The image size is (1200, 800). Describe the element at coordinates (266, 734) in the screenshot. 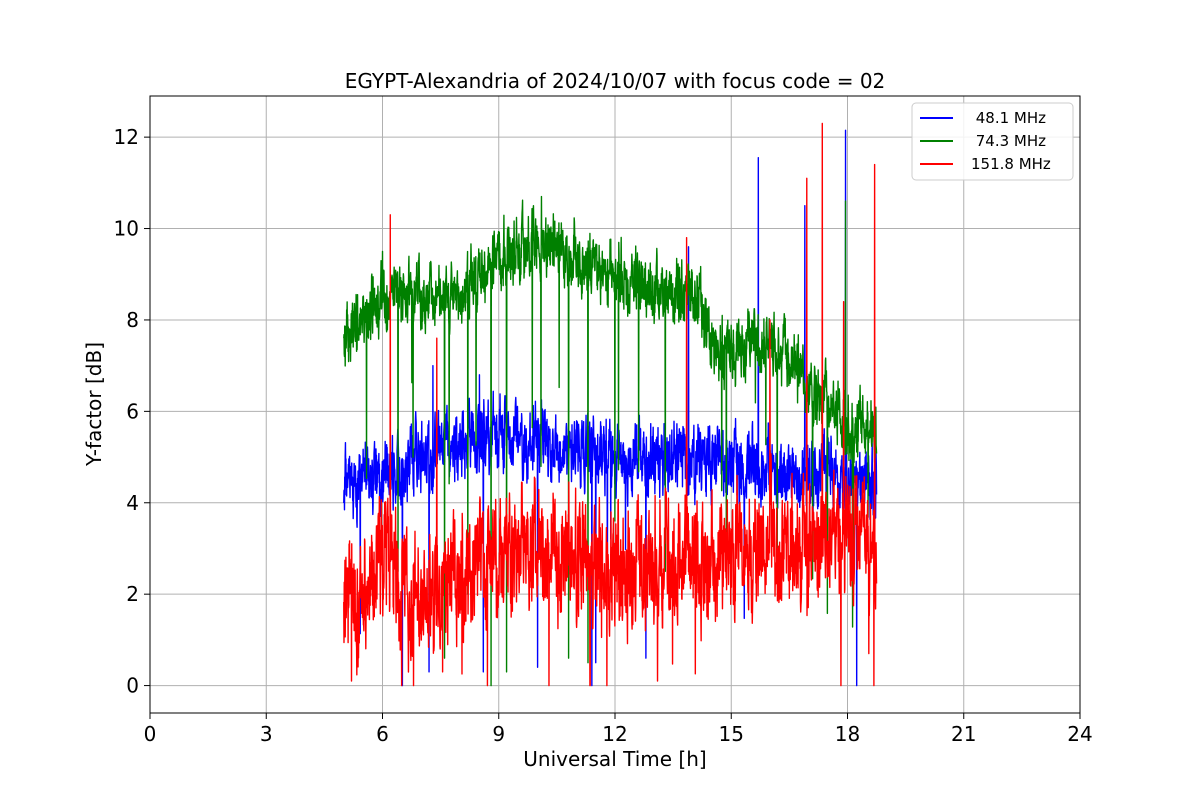

I see `x-tick-label: 3` at that location.